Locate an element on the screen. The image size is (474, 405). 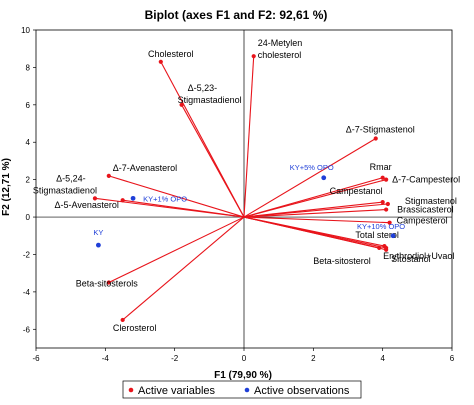
legend-box is located at coordinates (242, 389).